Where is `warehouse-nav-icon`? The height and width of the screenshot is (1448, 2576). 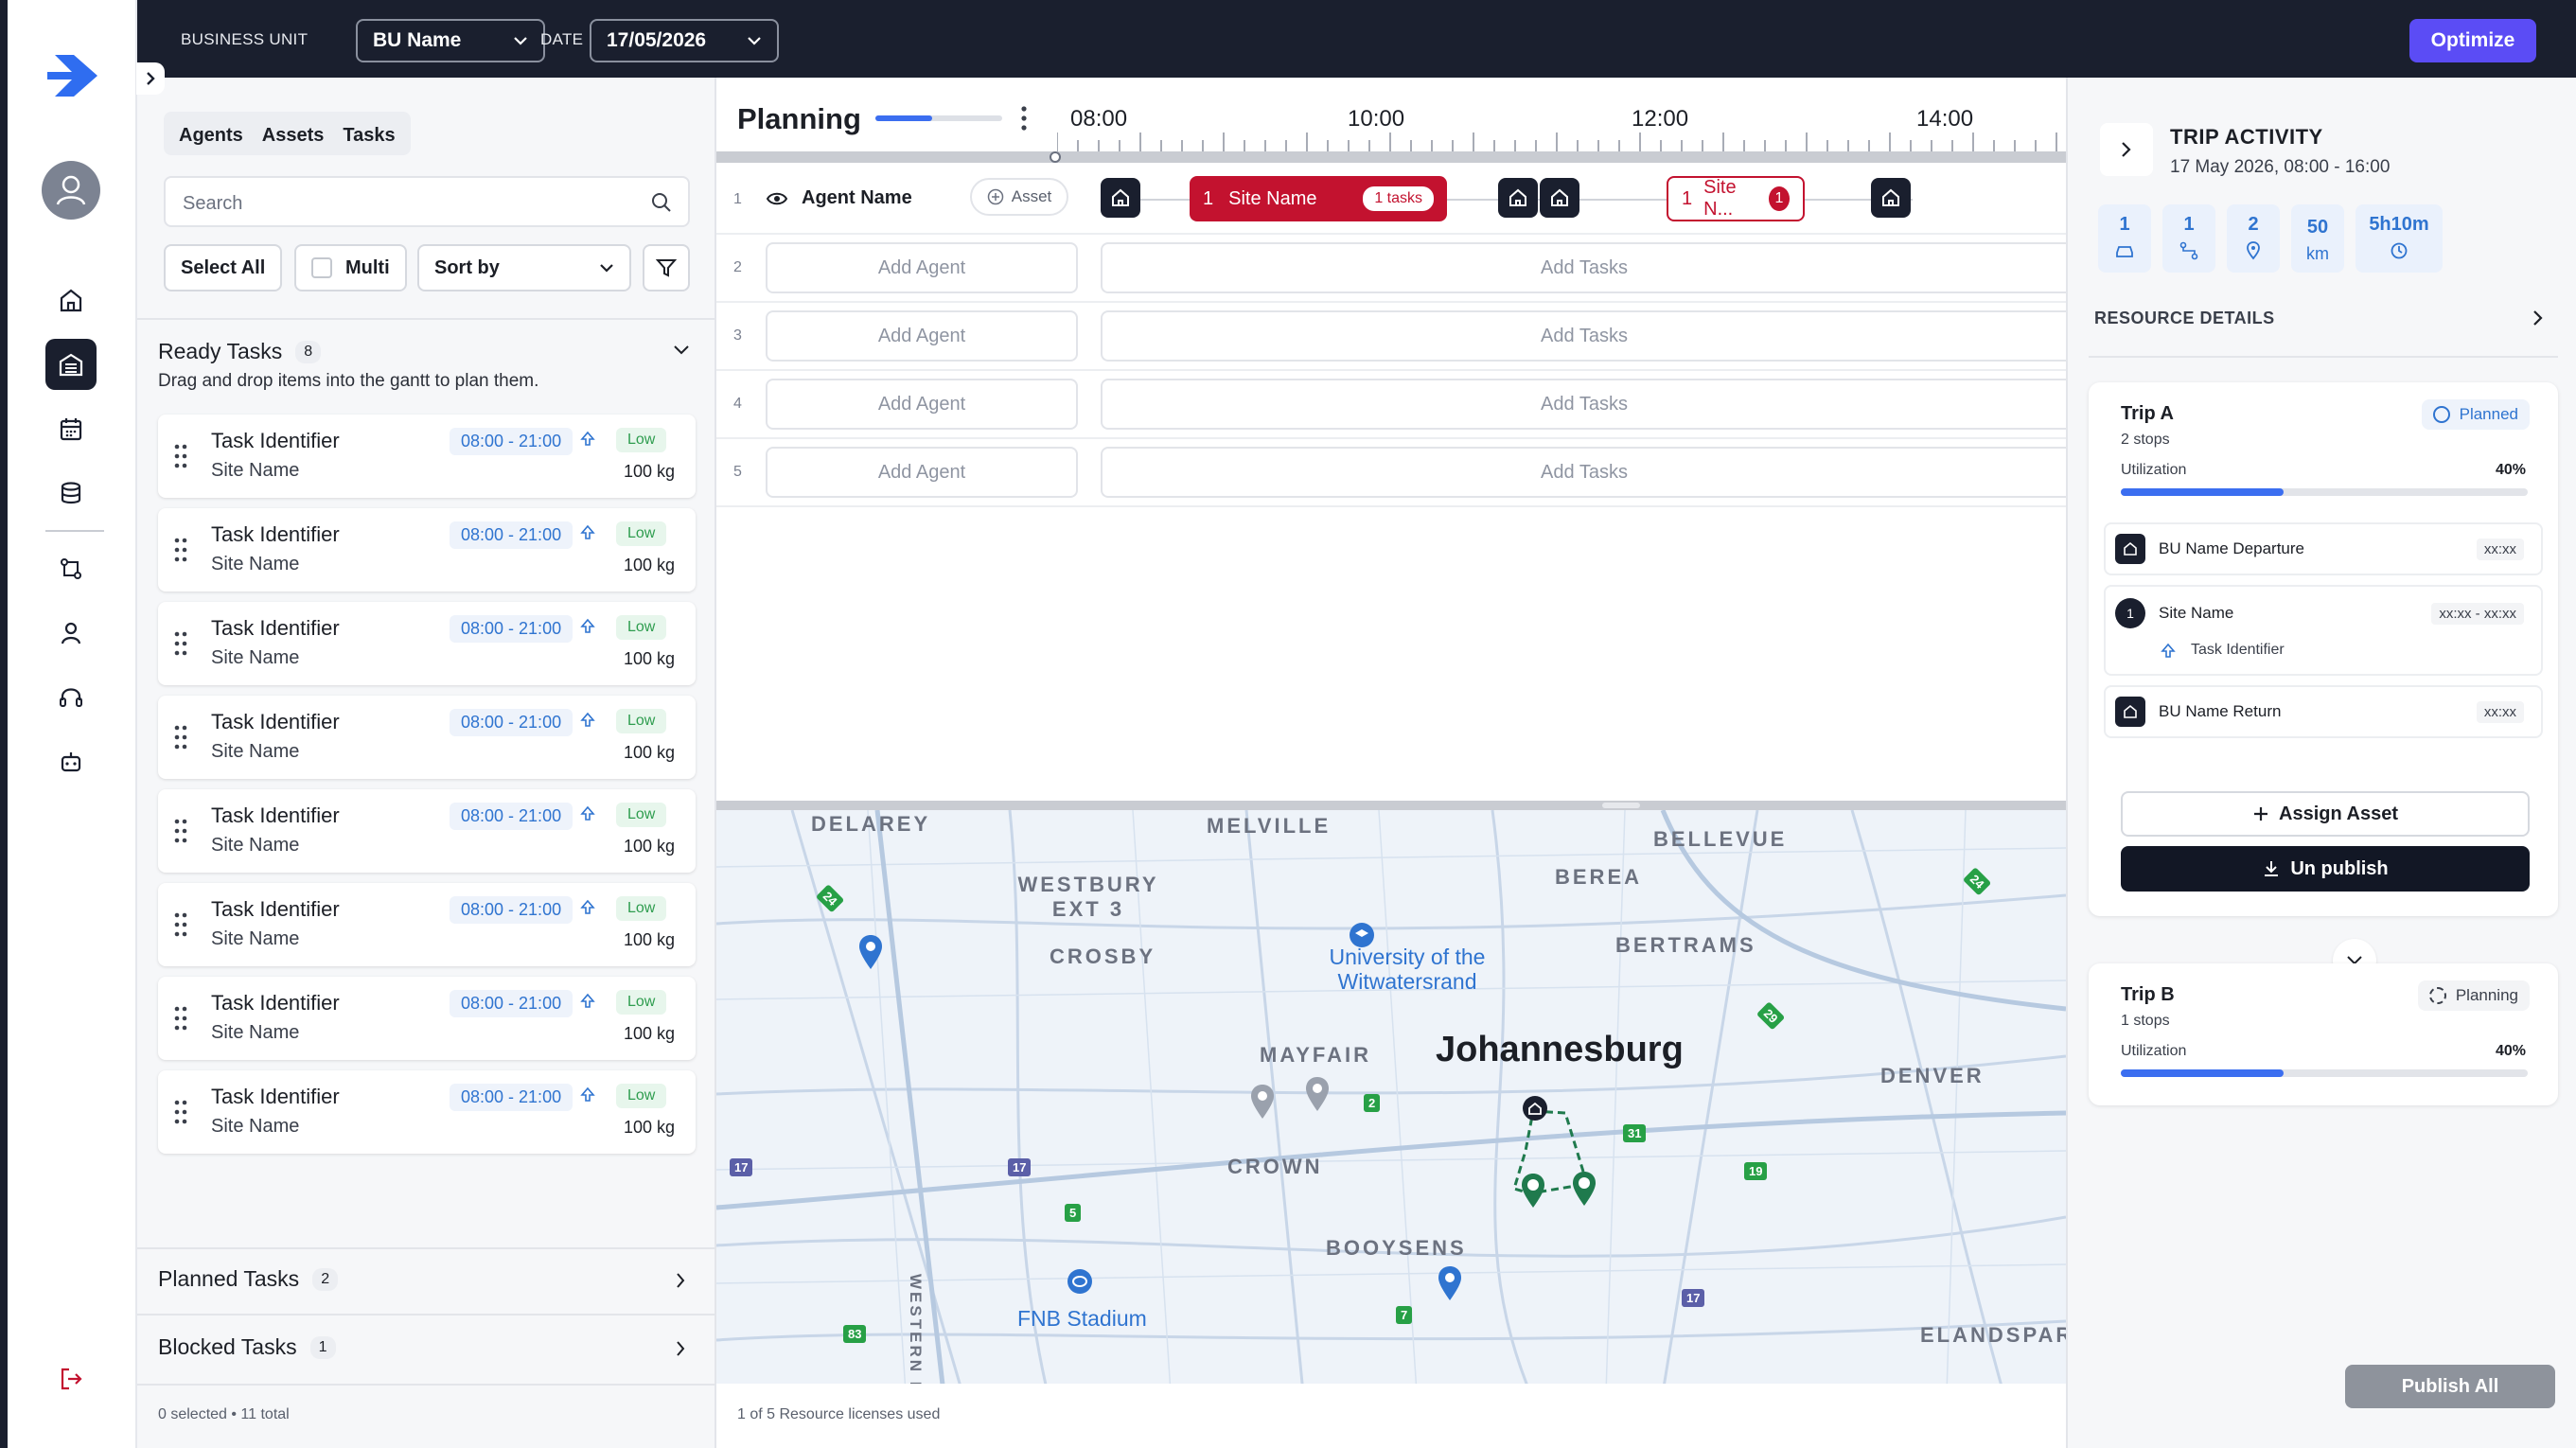
warehouse-nav-icon is located at coordinates (71, 364).